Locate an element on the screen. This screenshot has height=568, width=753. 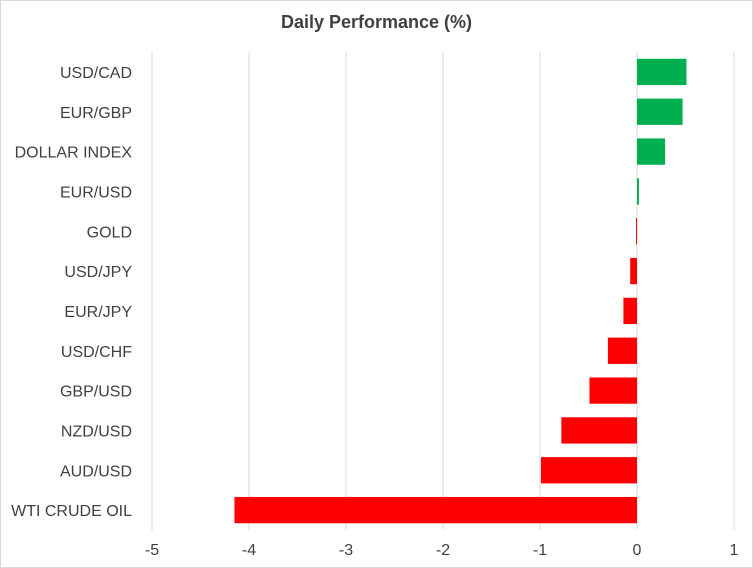
category-label: EUR/JPY is located at coordinates (98, 312).